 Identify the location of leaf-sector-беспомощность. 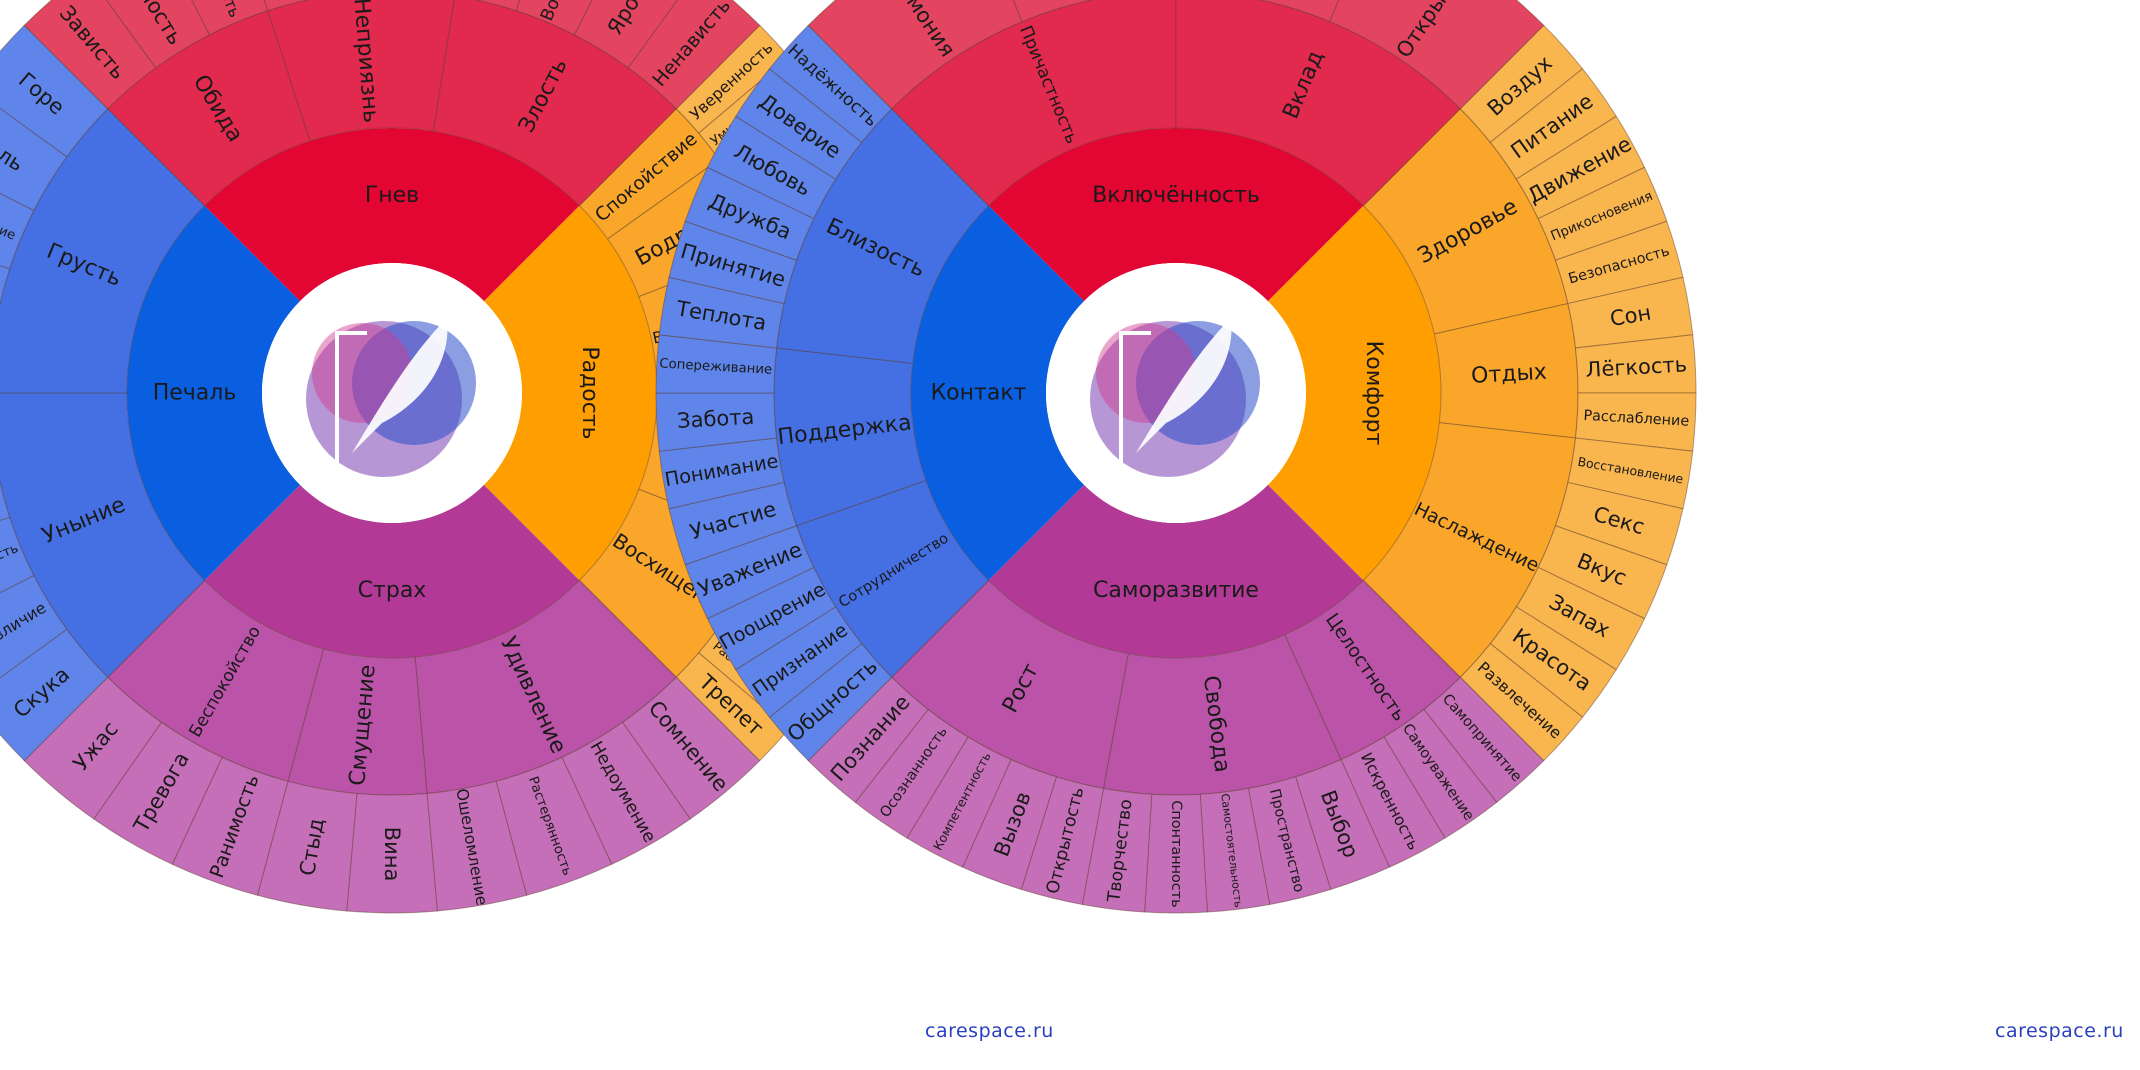
(17, 572).